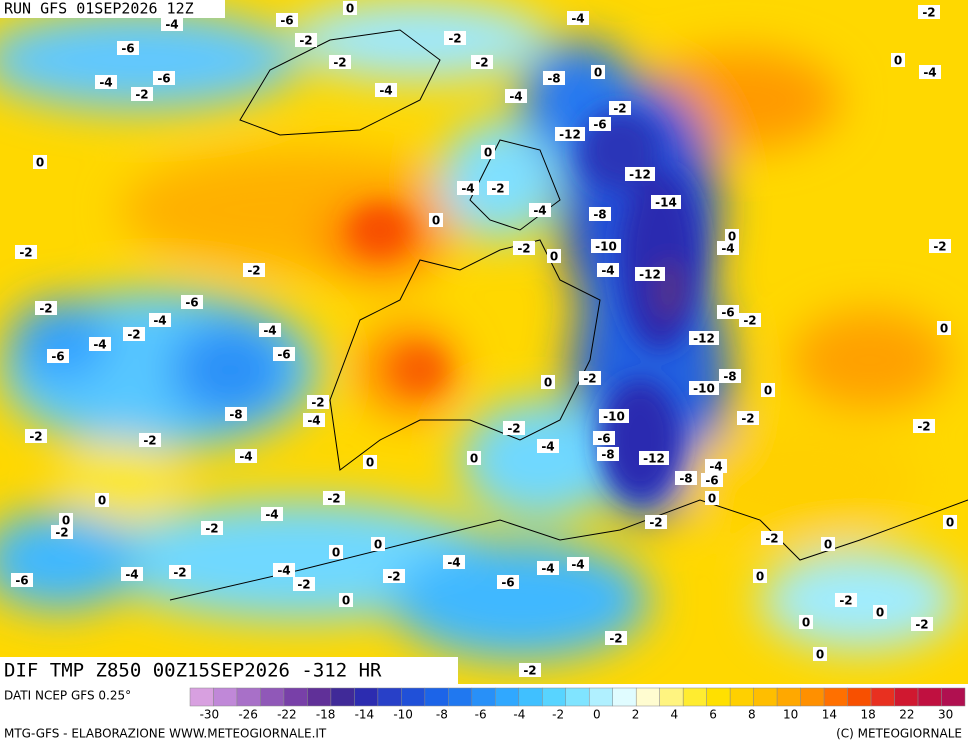 The width and height of the screenshot is (968, 749). Describe the element at coordinates (558, 715) in the screenshot. I see `colorbar-tick-label: -2` at that location.